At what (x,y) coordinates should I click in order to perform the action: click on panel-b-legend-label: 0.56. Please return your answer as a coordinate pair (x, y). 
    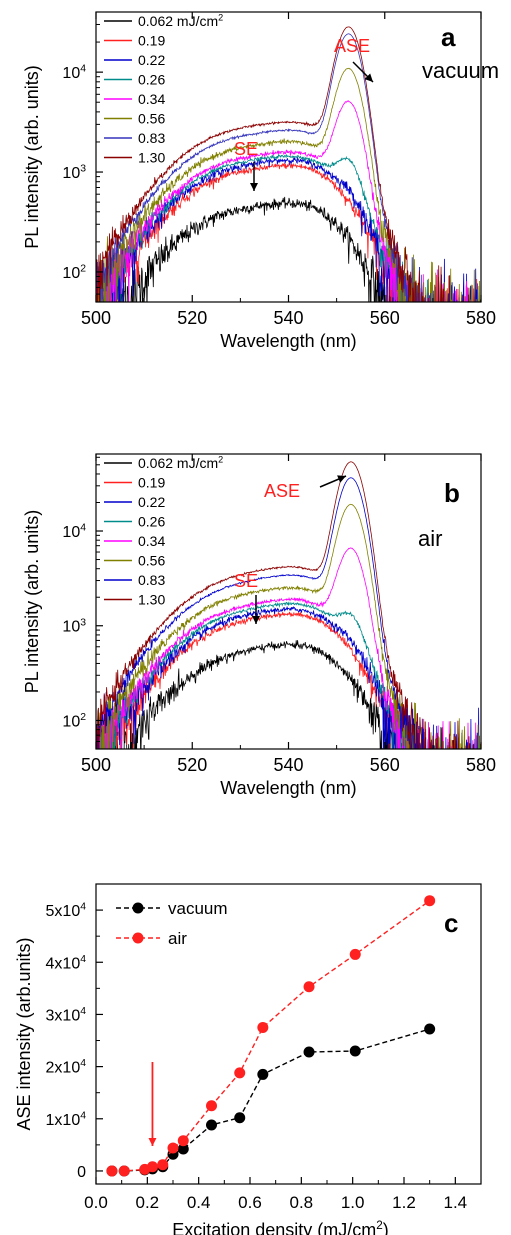
    Looking at the image, I should click on (151, 561).